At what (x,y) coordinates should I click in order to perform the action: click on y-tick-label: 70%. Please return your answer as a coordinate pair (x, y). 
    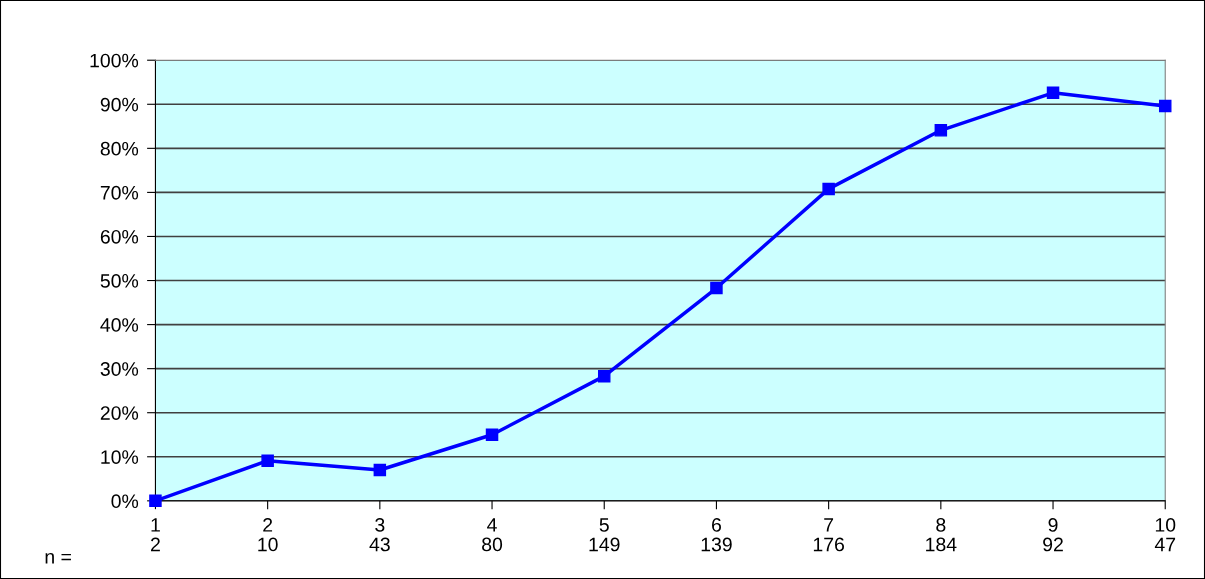
    Looking at the image, I should click on (119, 192).